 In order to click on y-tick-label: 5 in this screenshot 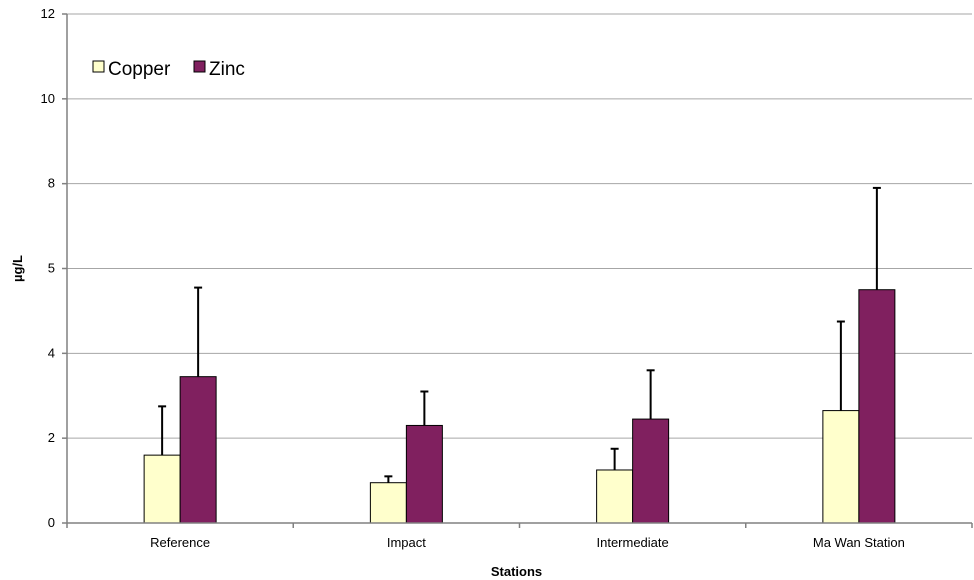, I will do `click(51, 268)`.